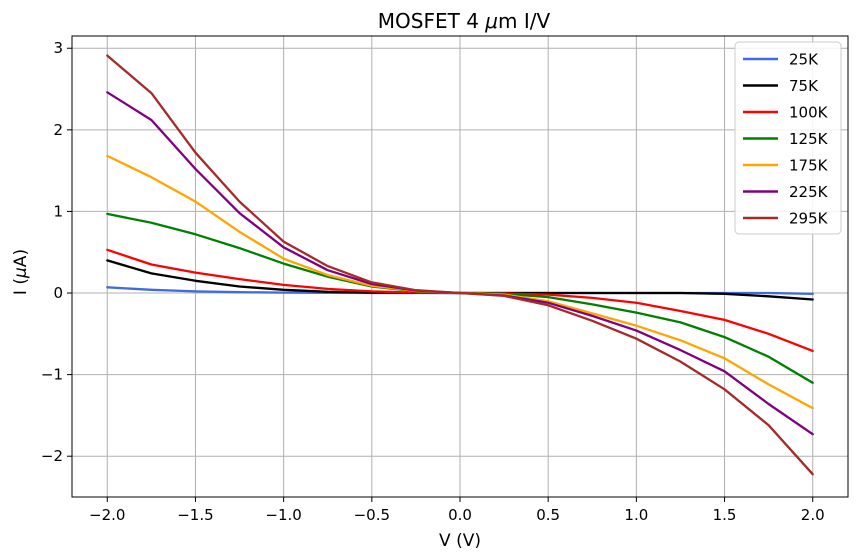 This screenshot has width=857, height=560. Describe the element at coordinates (58, 130) in the screenshot. I see `y-tick-label: 2` at that location.